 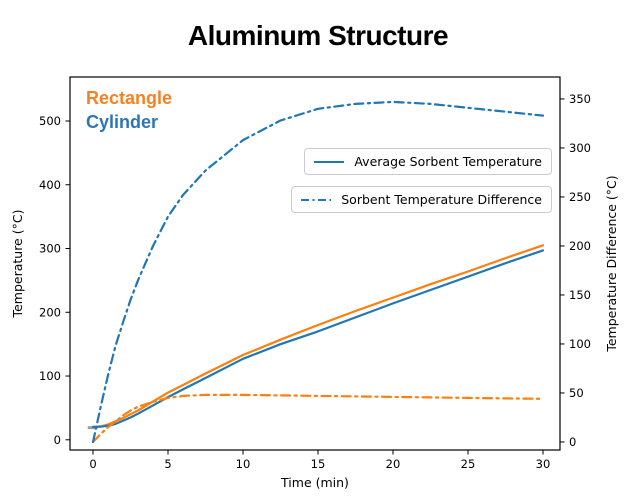 What do you see at coordinates (393, 464) in the screenshot?
I see `x-tick-label: 20` at bounding box center [393, 464].